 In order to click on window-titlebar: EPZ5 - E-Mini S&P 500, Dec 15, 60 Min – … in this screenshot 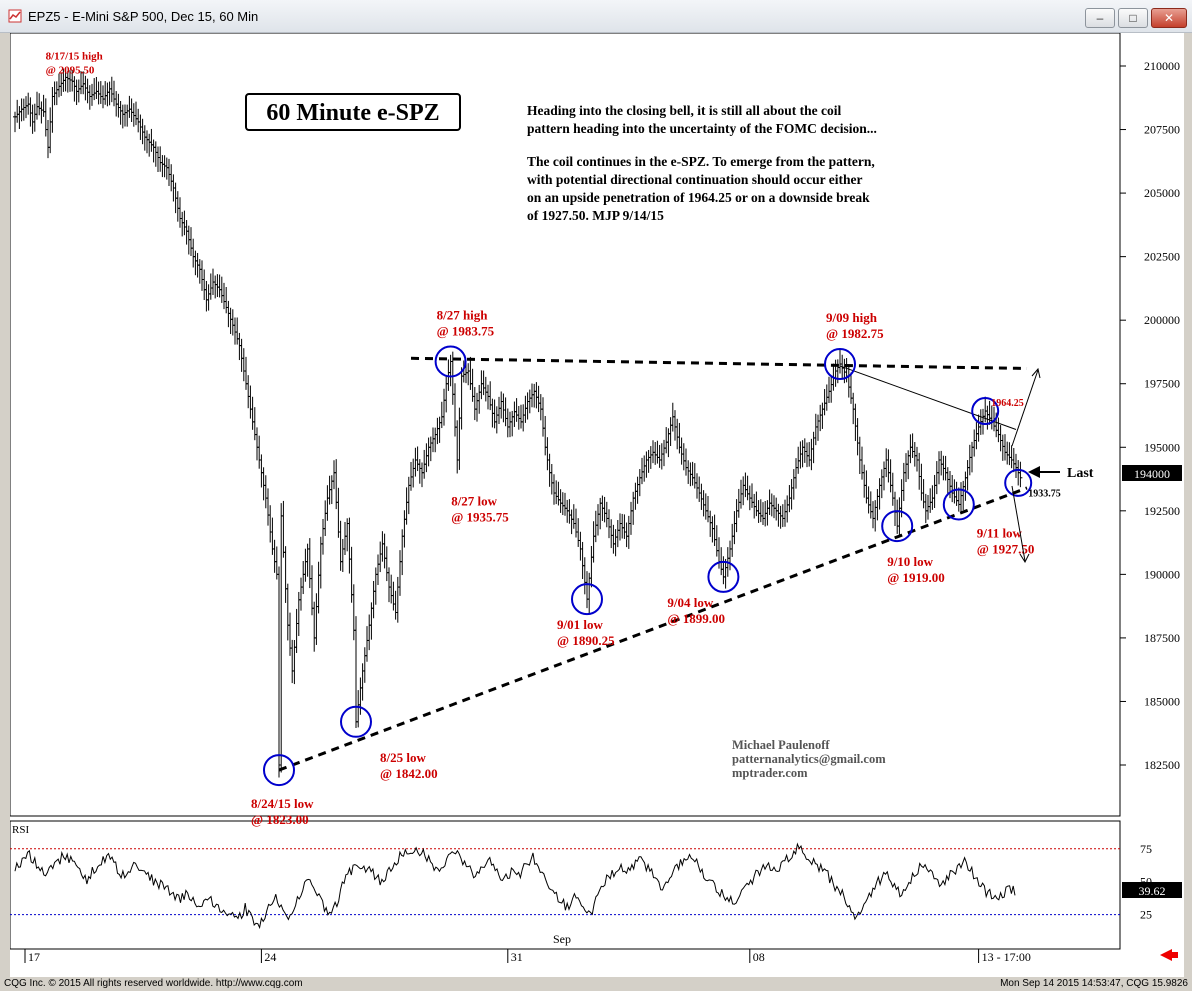, I will do `click(596, 16)`.